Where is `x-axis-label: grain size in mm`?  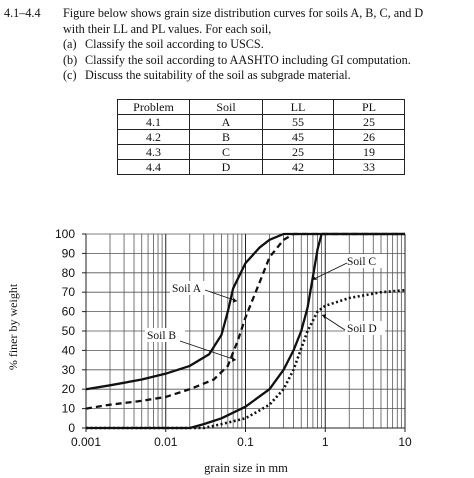 x-axis-label: grain size in mm is located at coordinates (246, 468).